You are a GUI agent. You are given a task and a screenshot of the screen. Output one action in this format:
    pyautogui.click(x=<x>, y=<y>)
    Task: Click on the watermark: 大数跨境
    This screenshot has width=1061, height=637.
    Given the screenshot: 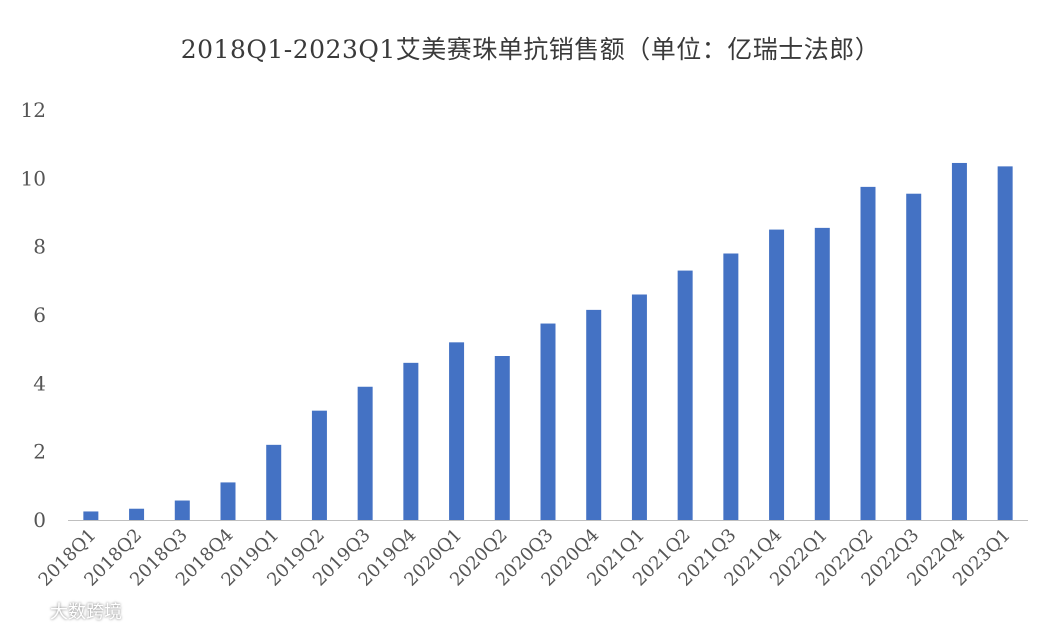 What is the action you would take?
    pyautogui.click(x=68, y=611)
    